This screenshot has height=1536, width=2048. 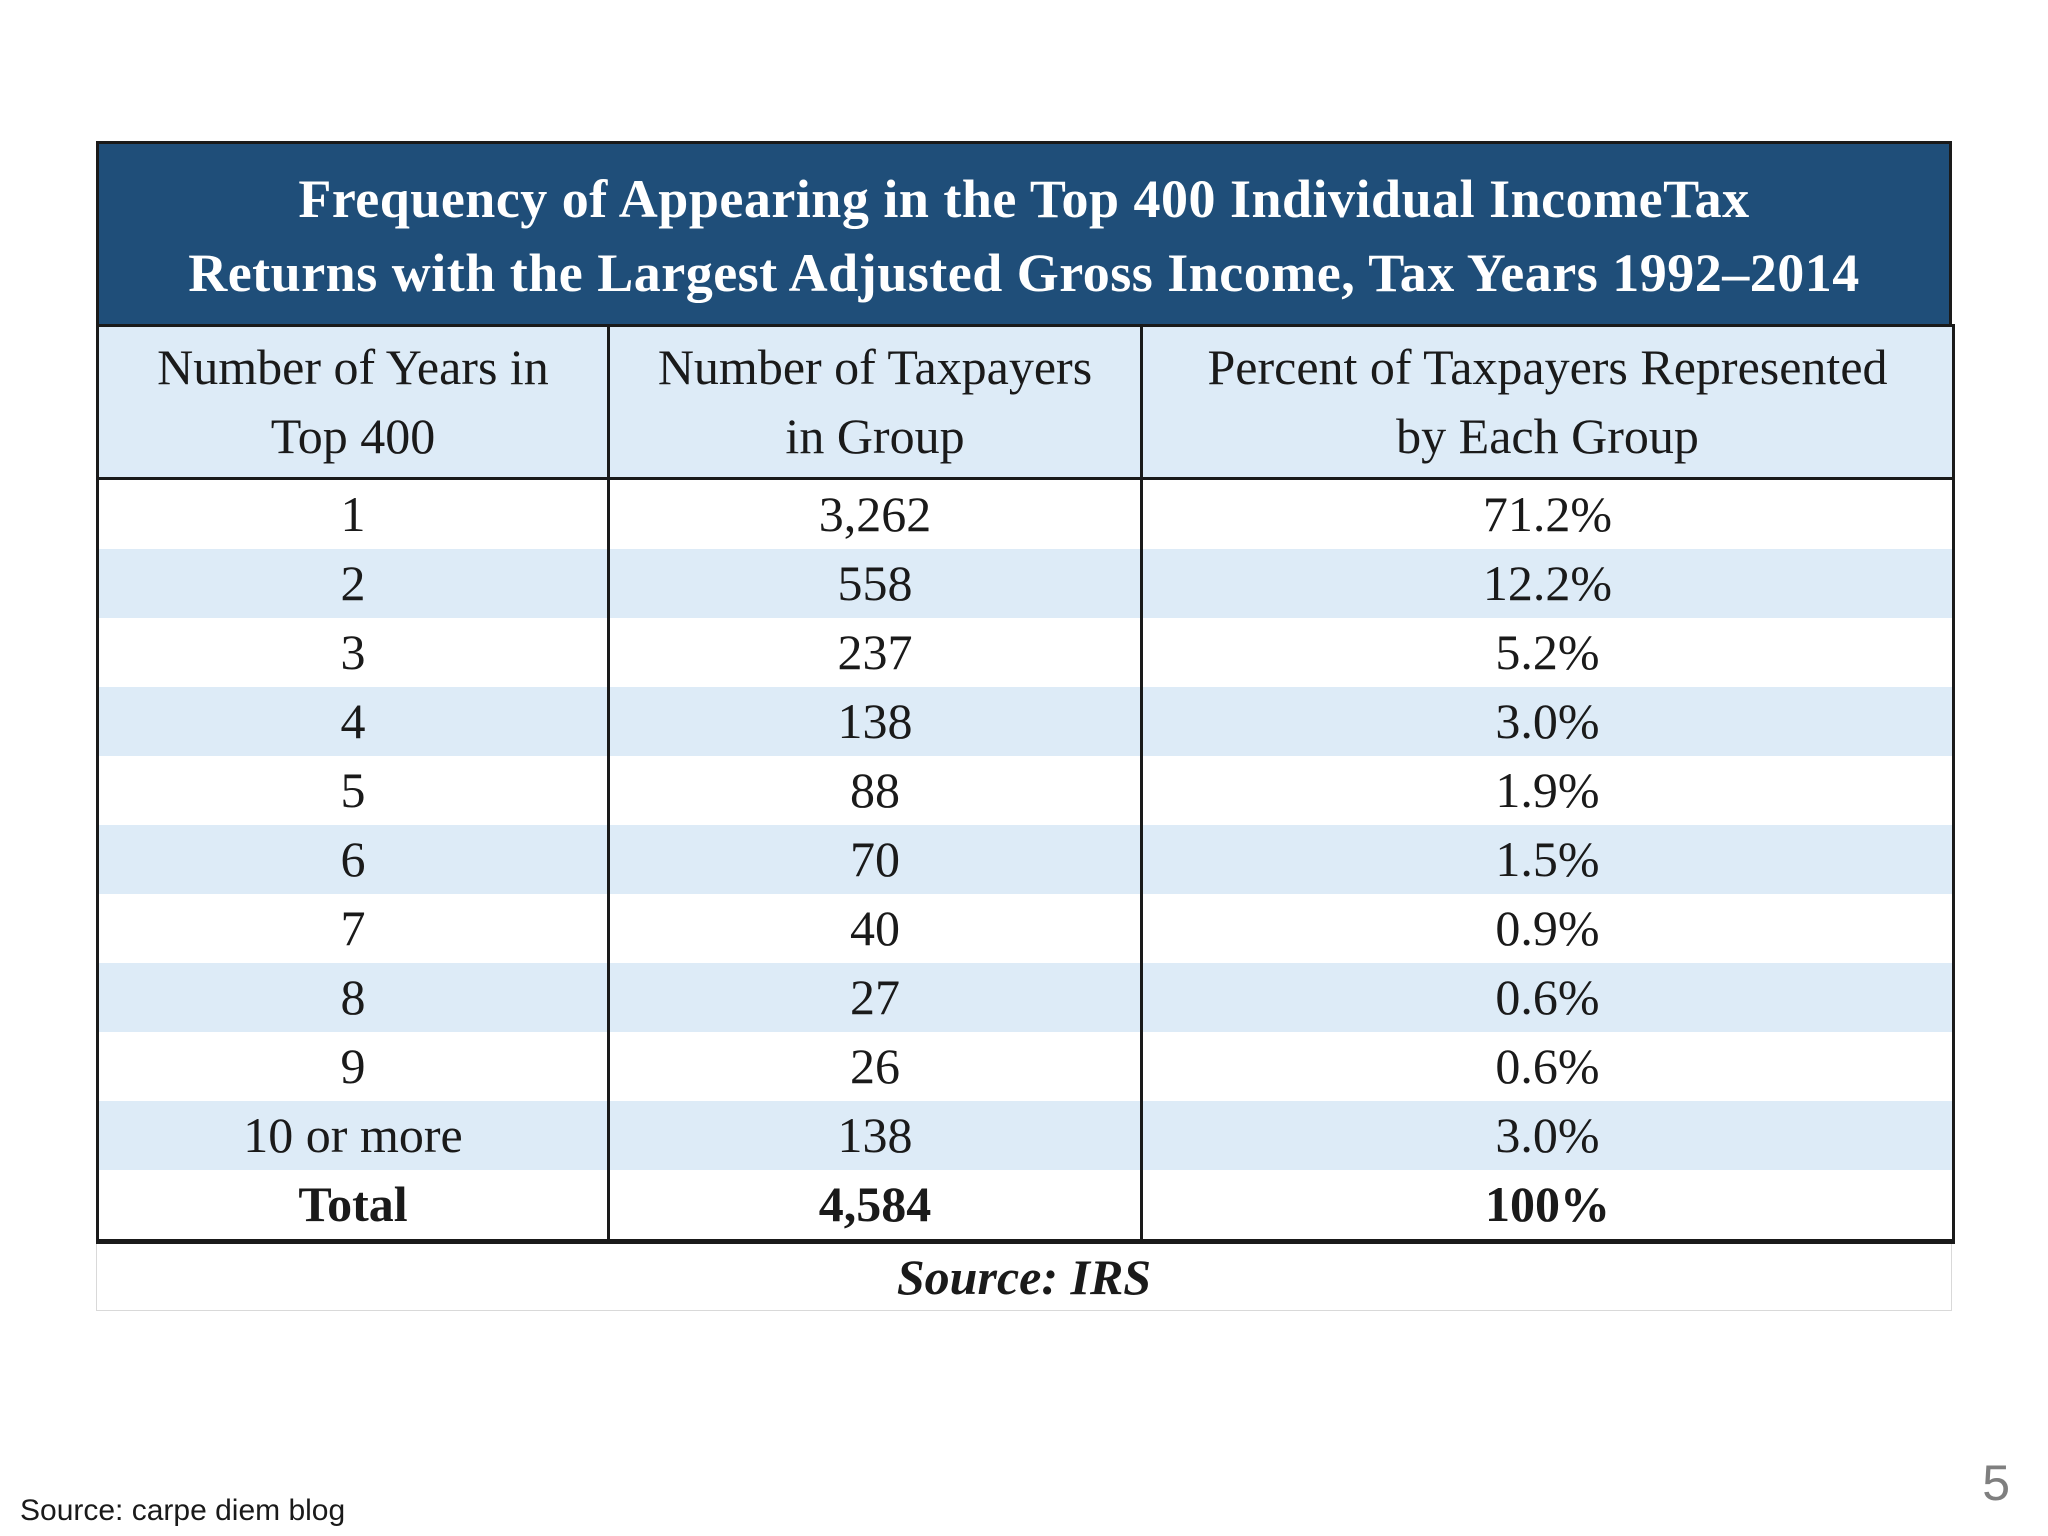 I want to click on cell-years: 5, so click(x=353, y=790).